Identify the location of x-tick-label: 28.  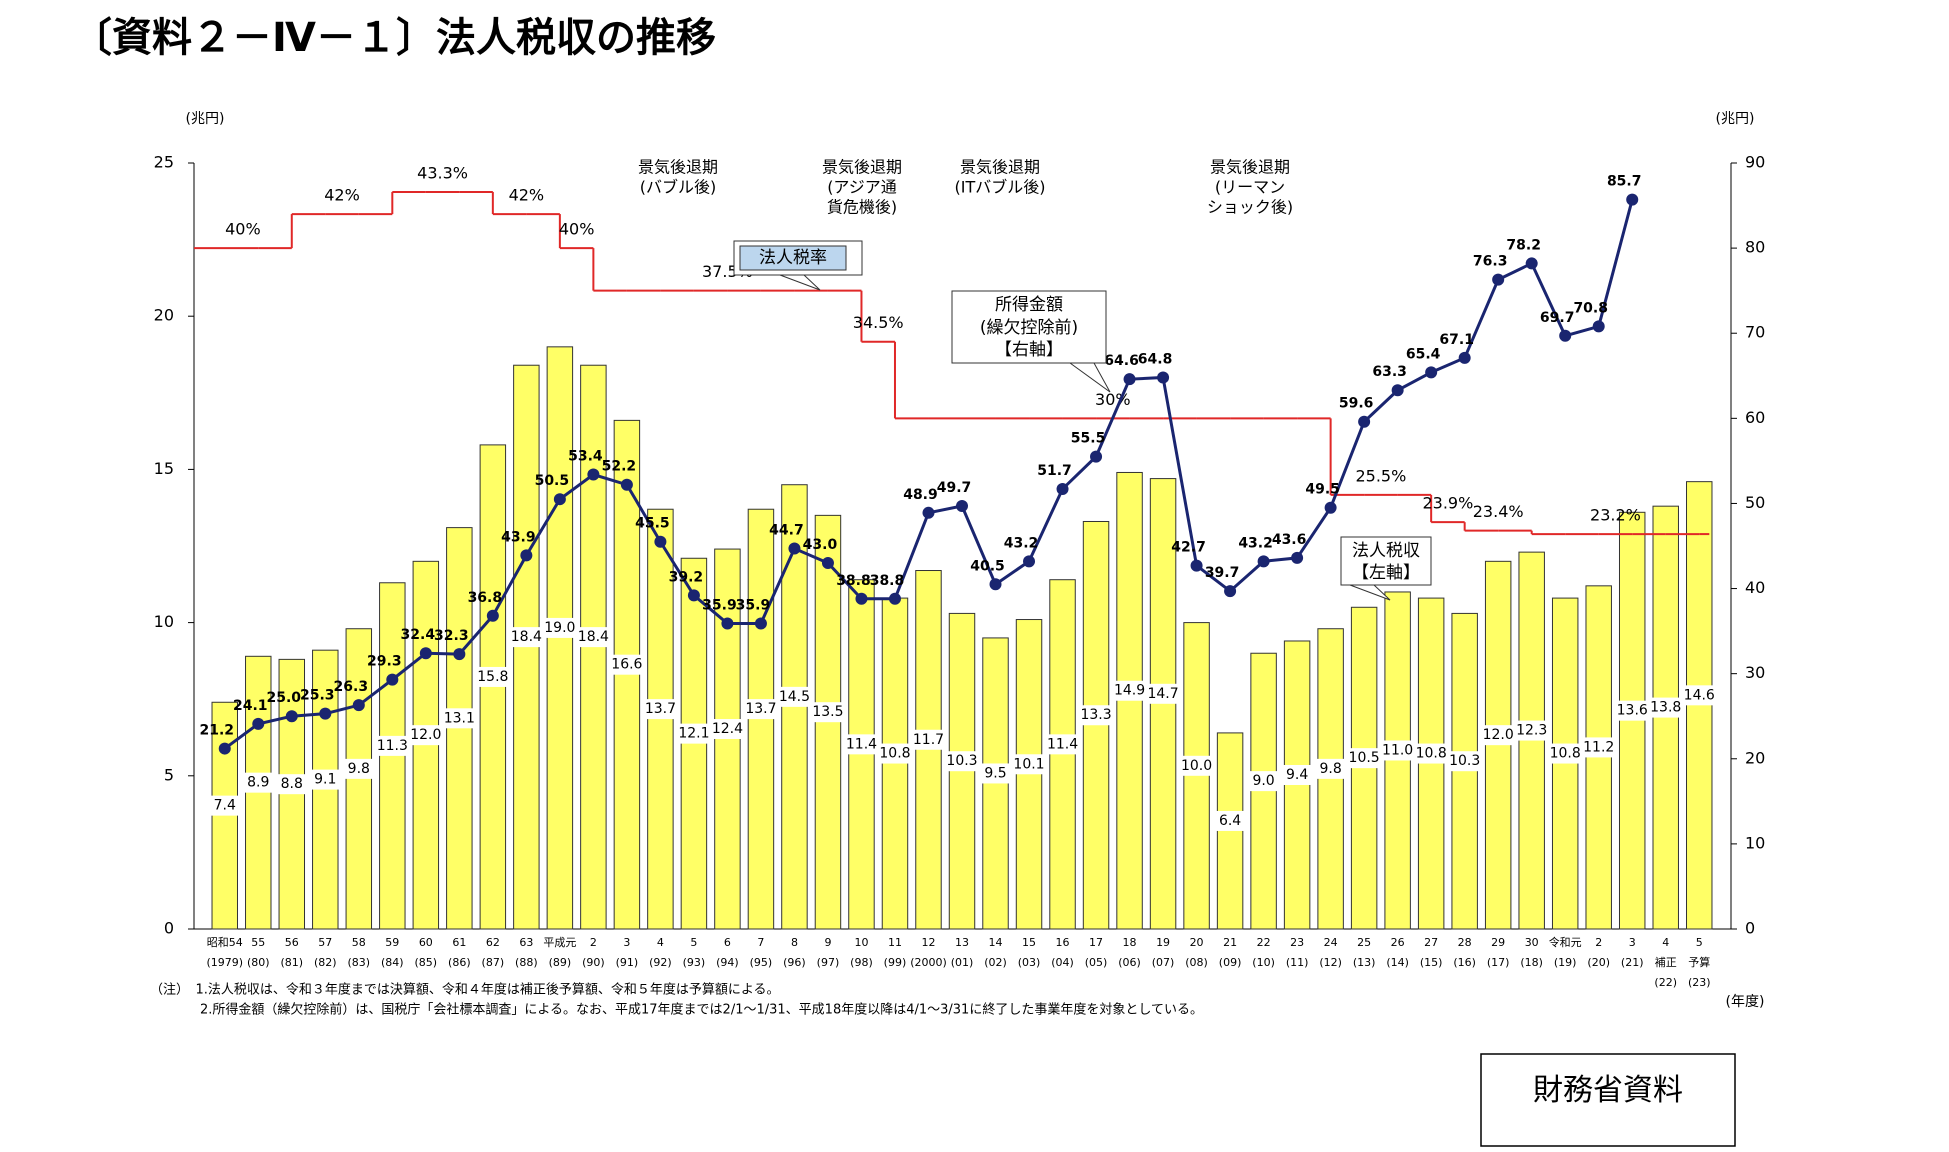
(1465, 942).